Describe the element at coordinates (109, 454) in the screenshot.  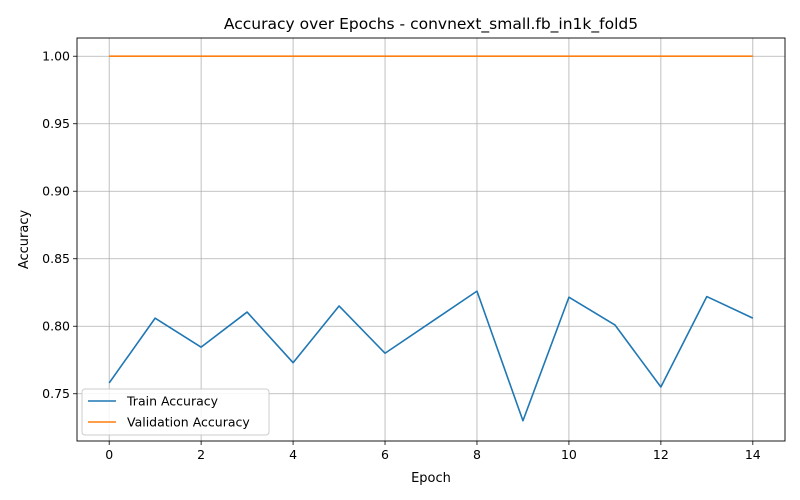
I see `x-tick-label: 0` at that location.